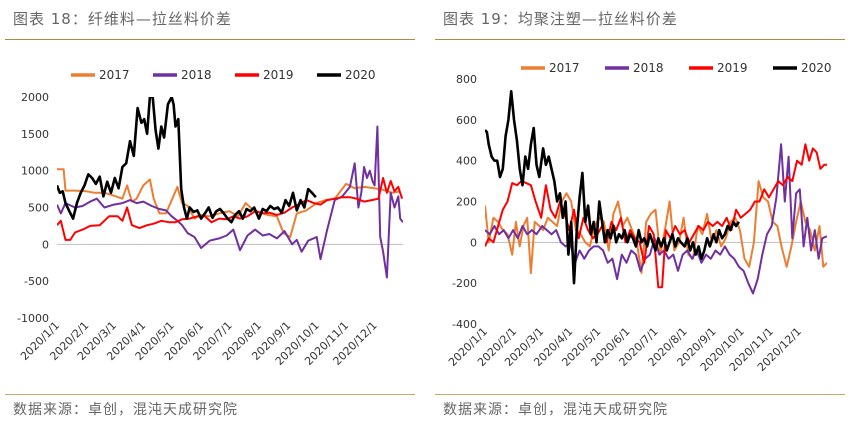 The image size is (857, 425). I want to click on y-tick-label: 200, so click(466, 202).